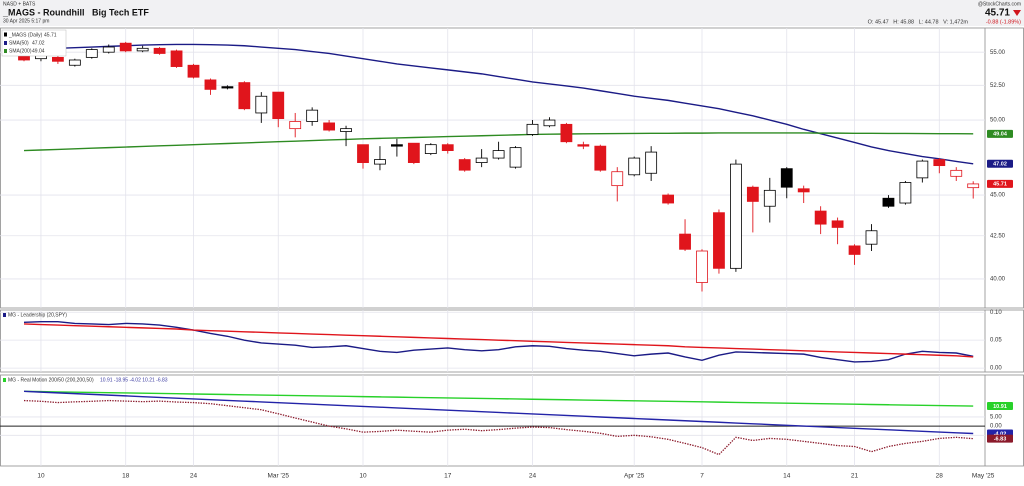  Describe the element at coordinates (634, 476) in the screenshot. I see `x-tick-label: Apr '25` at that location.